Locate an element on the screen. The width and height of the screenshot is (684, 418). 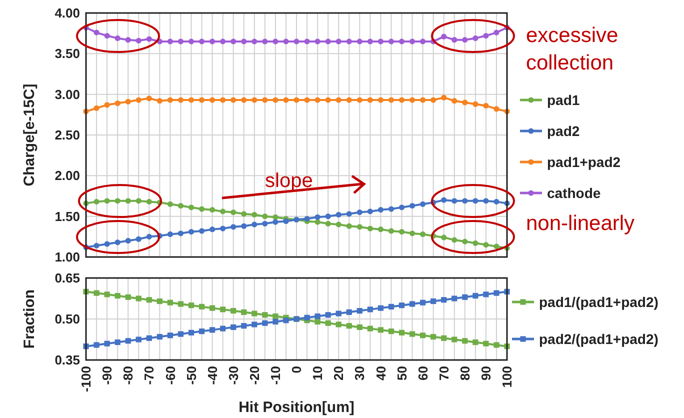
x-tick-label: 0 is located at coordinates (296, 370).